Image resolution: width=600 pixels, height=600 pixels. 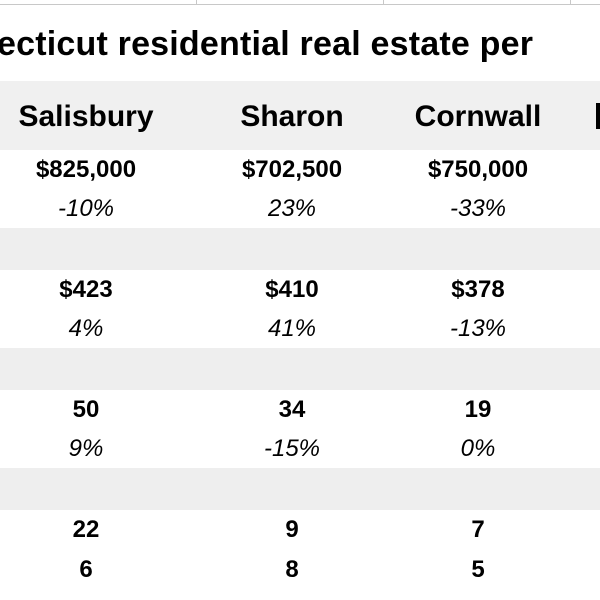 What do you see at coordinates (292, 529) in the screenshot?
I see `value: 9` at bounding box center [292, 529].